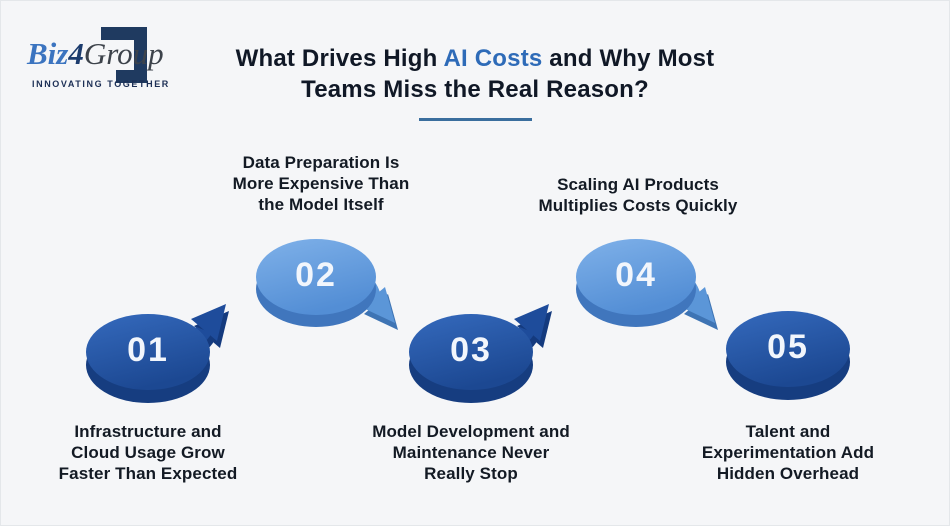 The width and height of the screenshot is (950, 526). I want to click on step-05-number: 05, so click(788, 346).